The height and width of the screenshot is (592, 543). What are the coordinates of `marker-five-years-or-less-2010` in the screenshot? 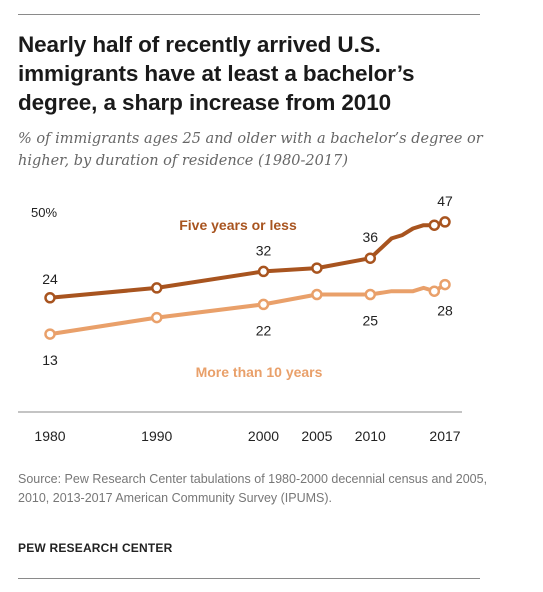 It's located at (370, 258).